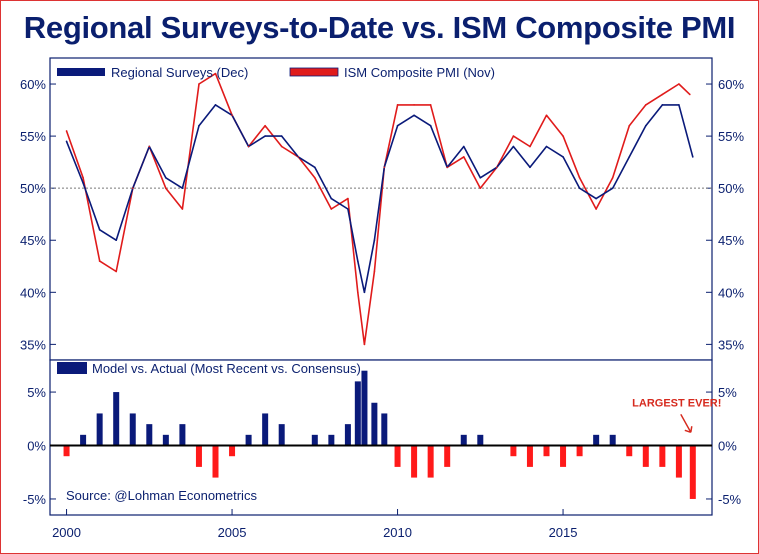  What do you see at coordinates (731, 240) in the screenshot?
I see `top-ytick-label-right-45: 45%` at bounding box center [731, 240].